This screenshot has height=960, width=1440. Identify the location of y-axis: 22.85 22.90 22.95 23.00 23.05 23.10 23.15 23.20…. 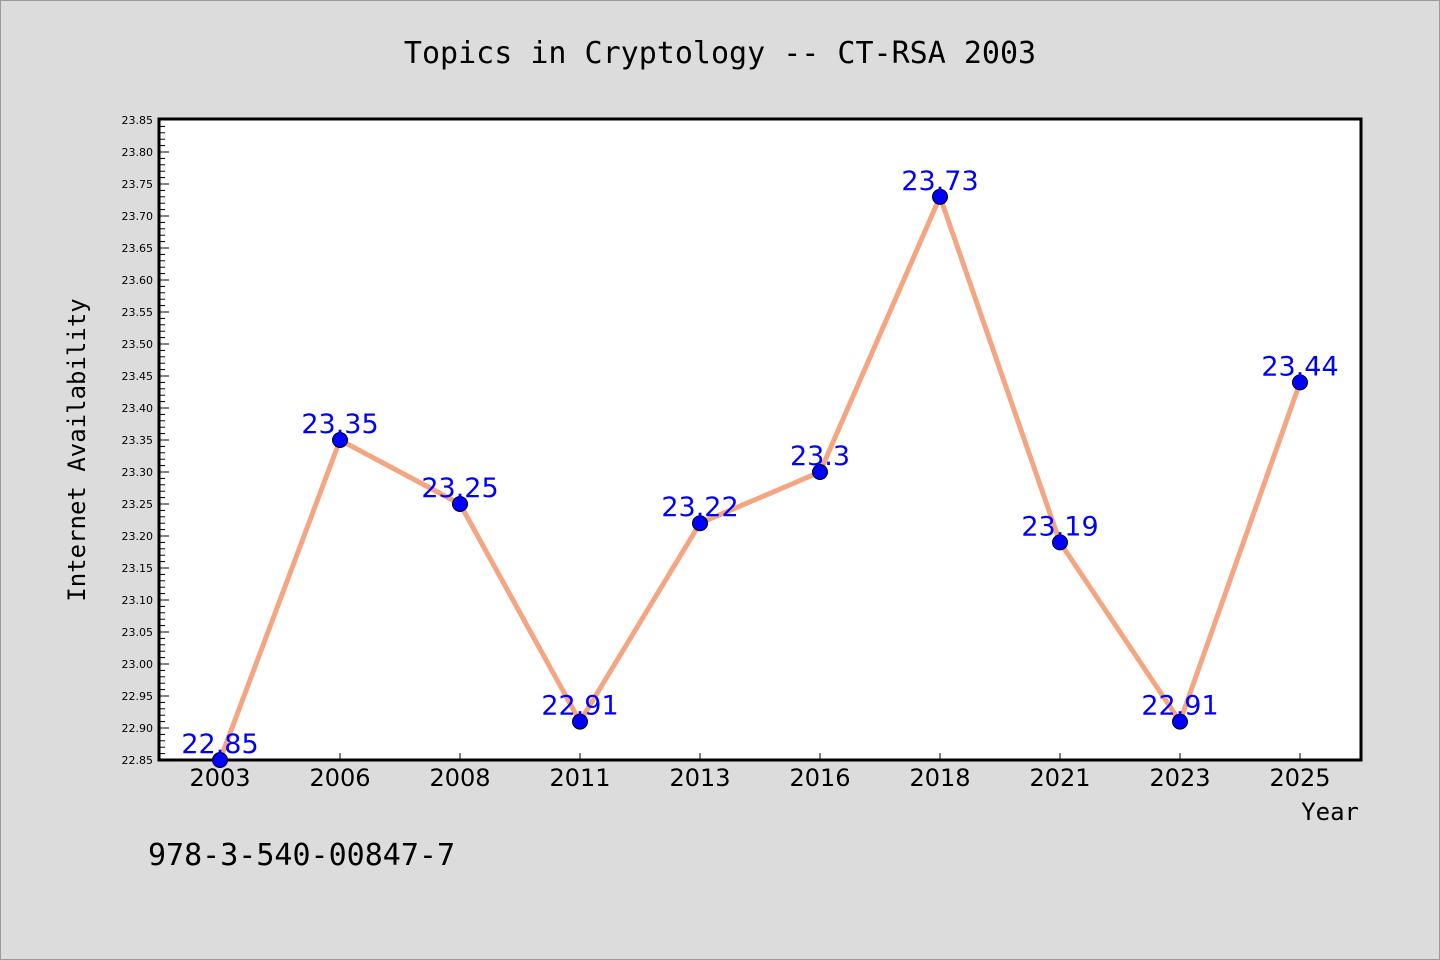
(145, 440).